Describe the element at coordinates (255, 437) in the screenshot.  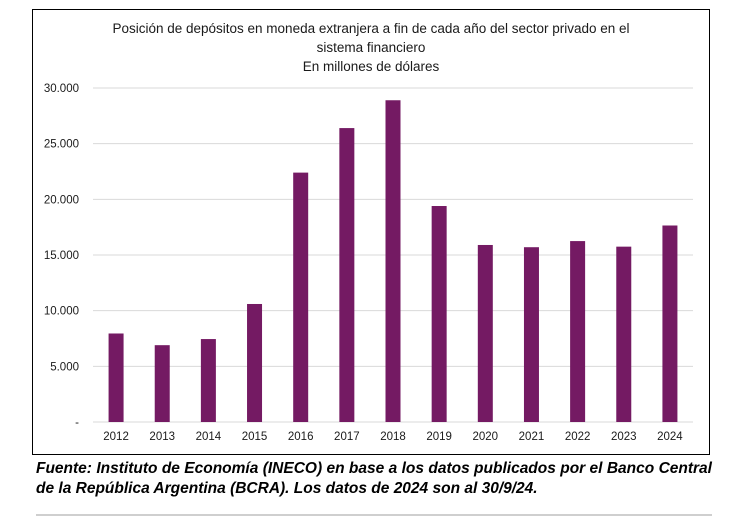
I see `x-tick-label: 2015` at that location.